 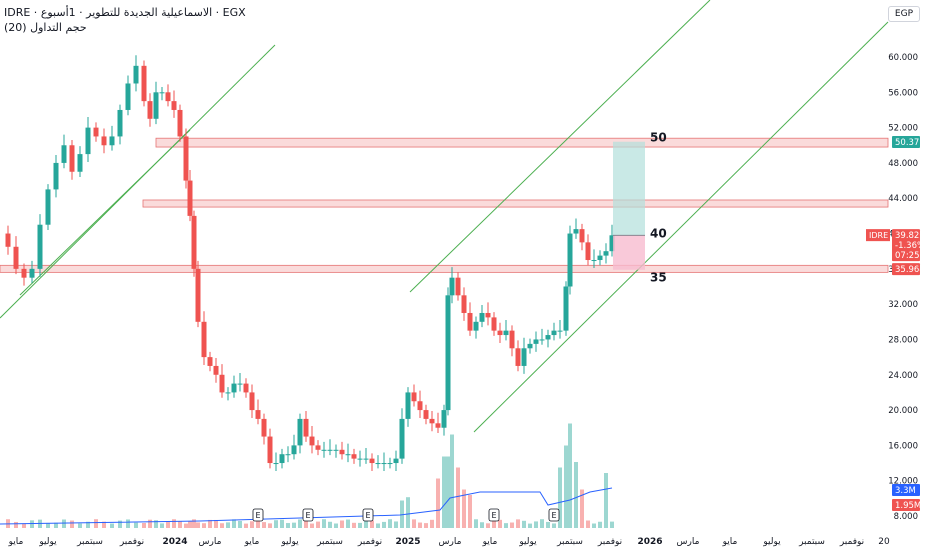 I want to click on currency-button: EGP, so click(x=903, y=14).